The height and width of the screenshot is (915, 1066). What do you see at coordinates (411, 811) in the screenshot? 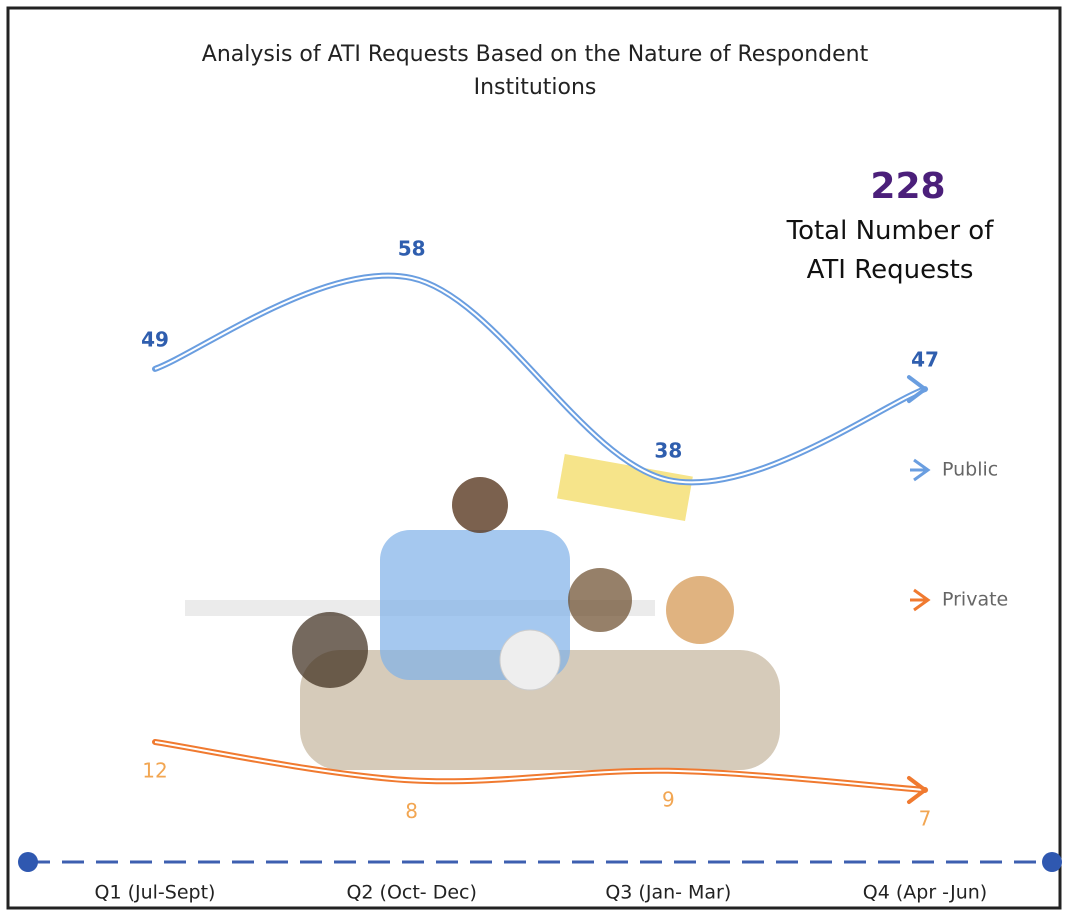
I see `data-label: 8` at bounding box center [411, 811].